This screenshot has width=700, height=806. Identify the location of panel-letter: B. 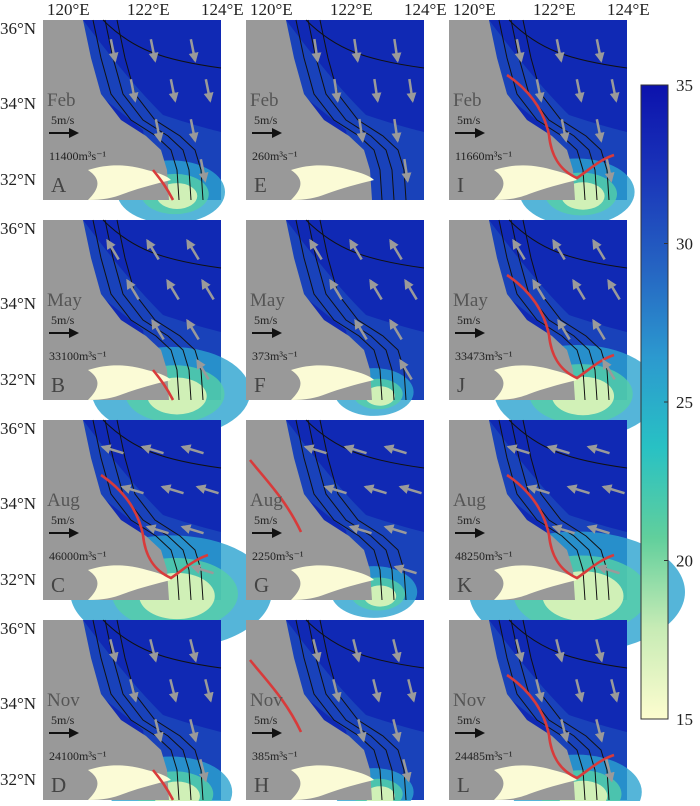
(58, 385).